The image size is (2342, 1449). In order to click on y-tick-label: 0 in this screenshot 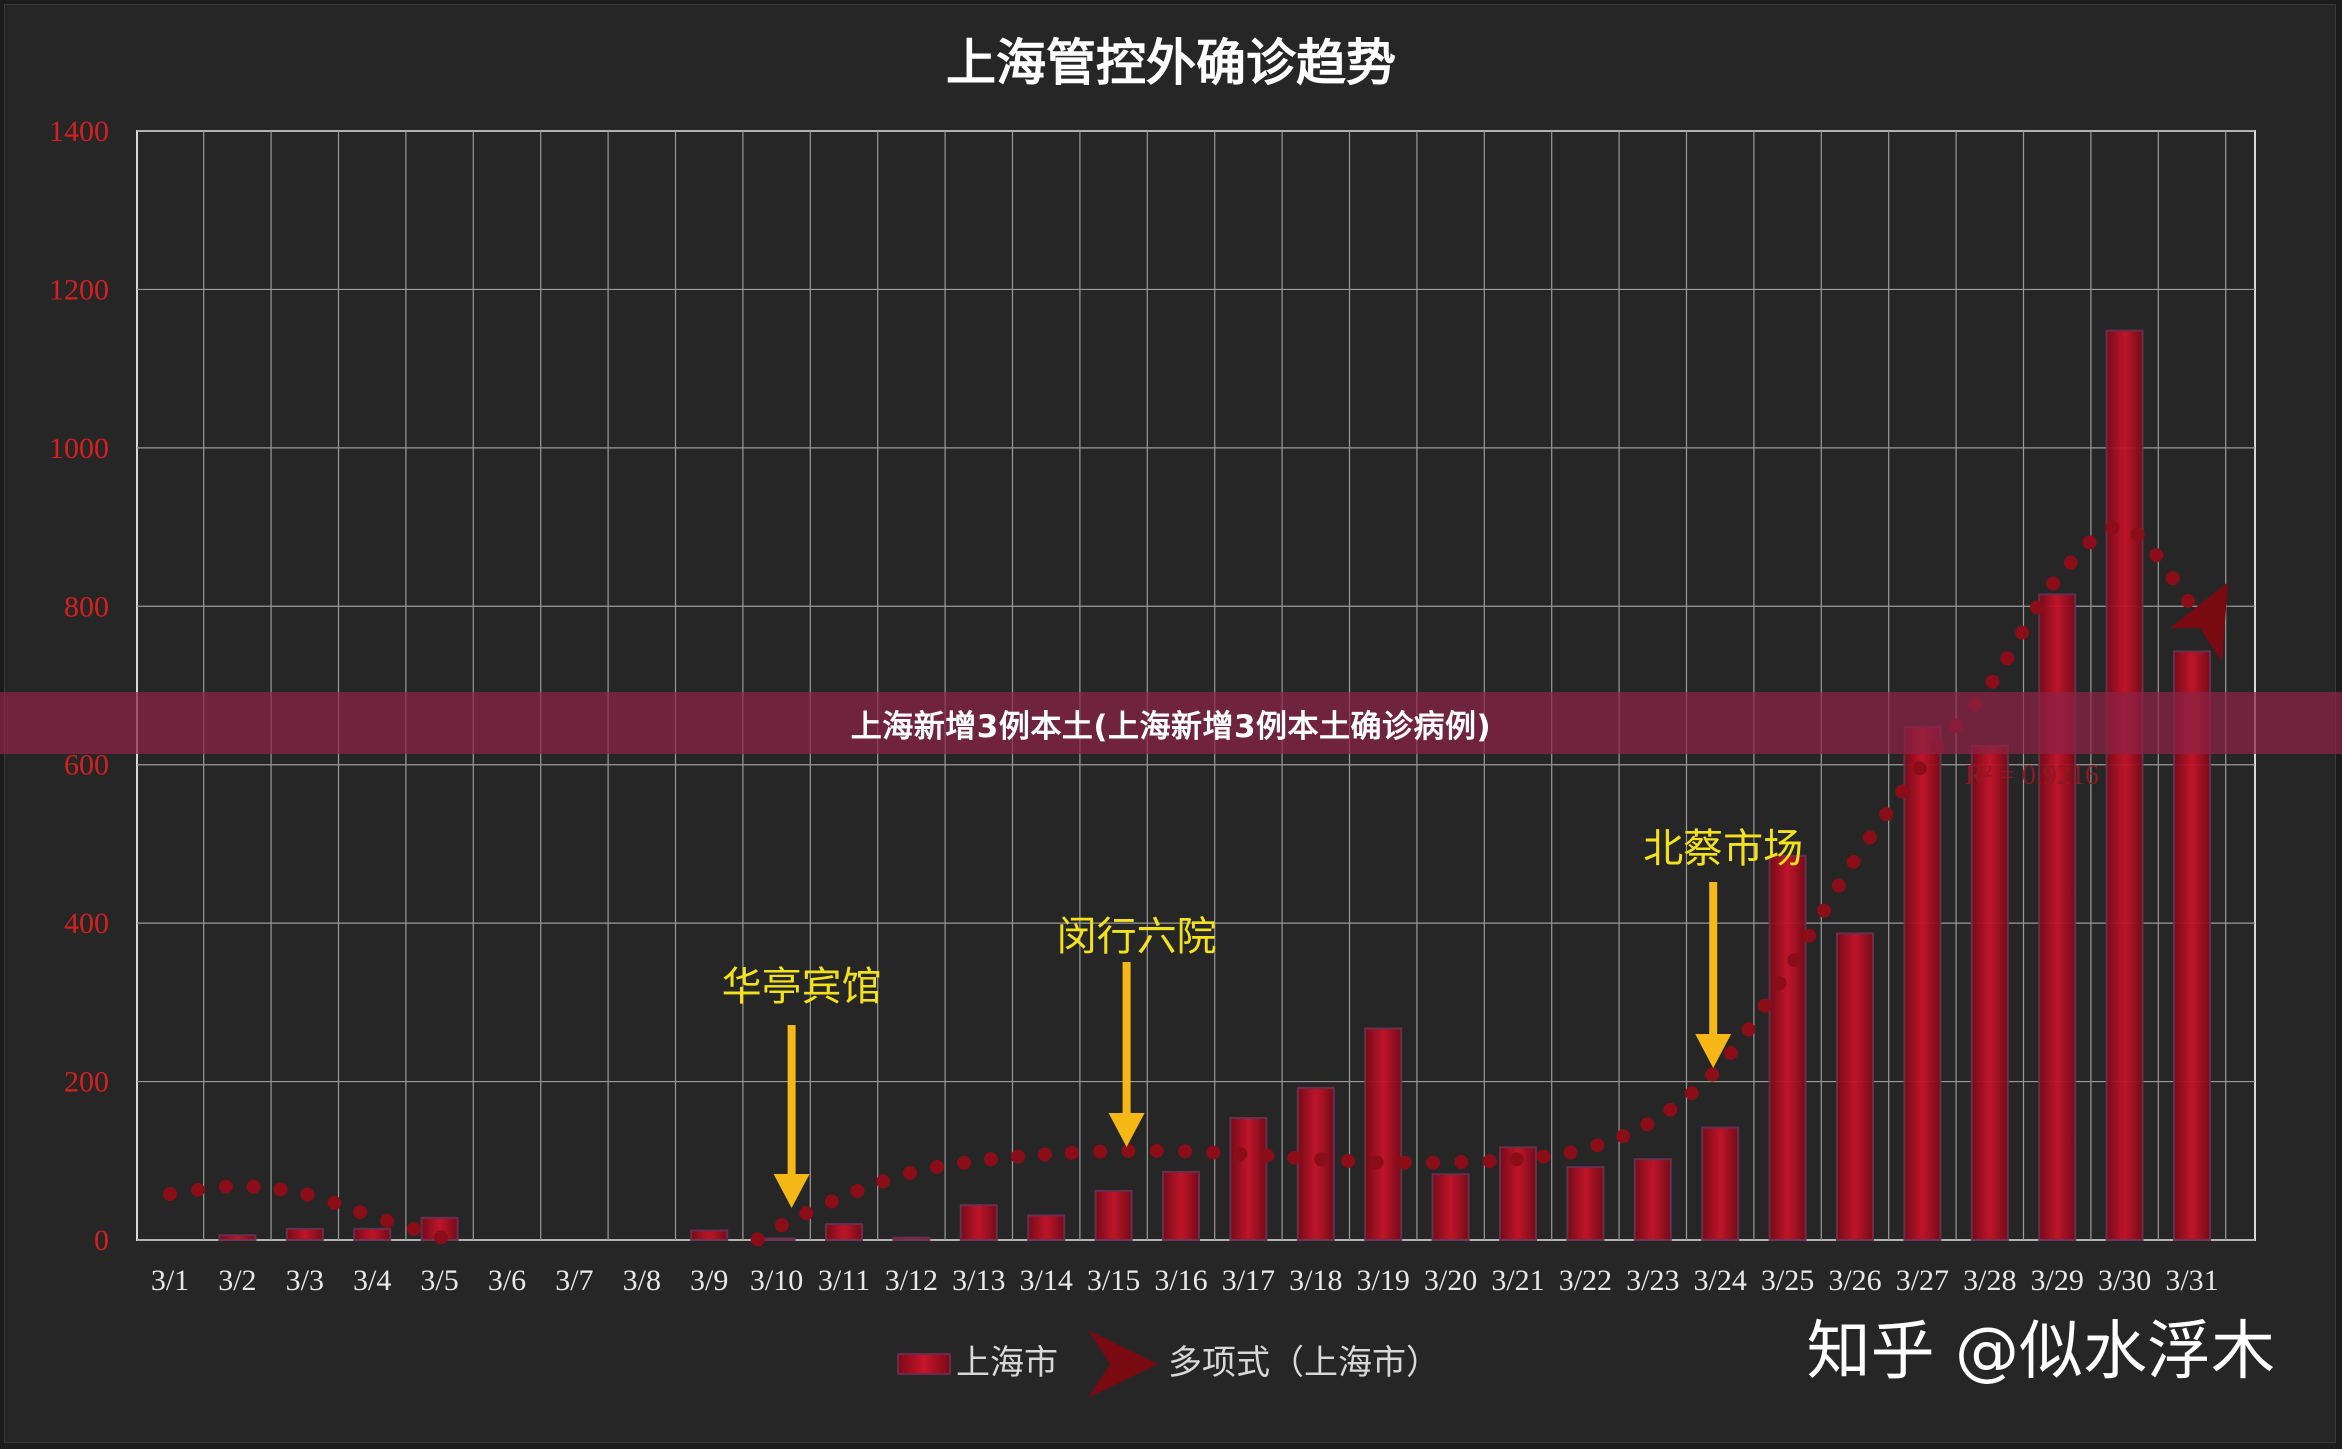, I will do `click(101, 1240)`.